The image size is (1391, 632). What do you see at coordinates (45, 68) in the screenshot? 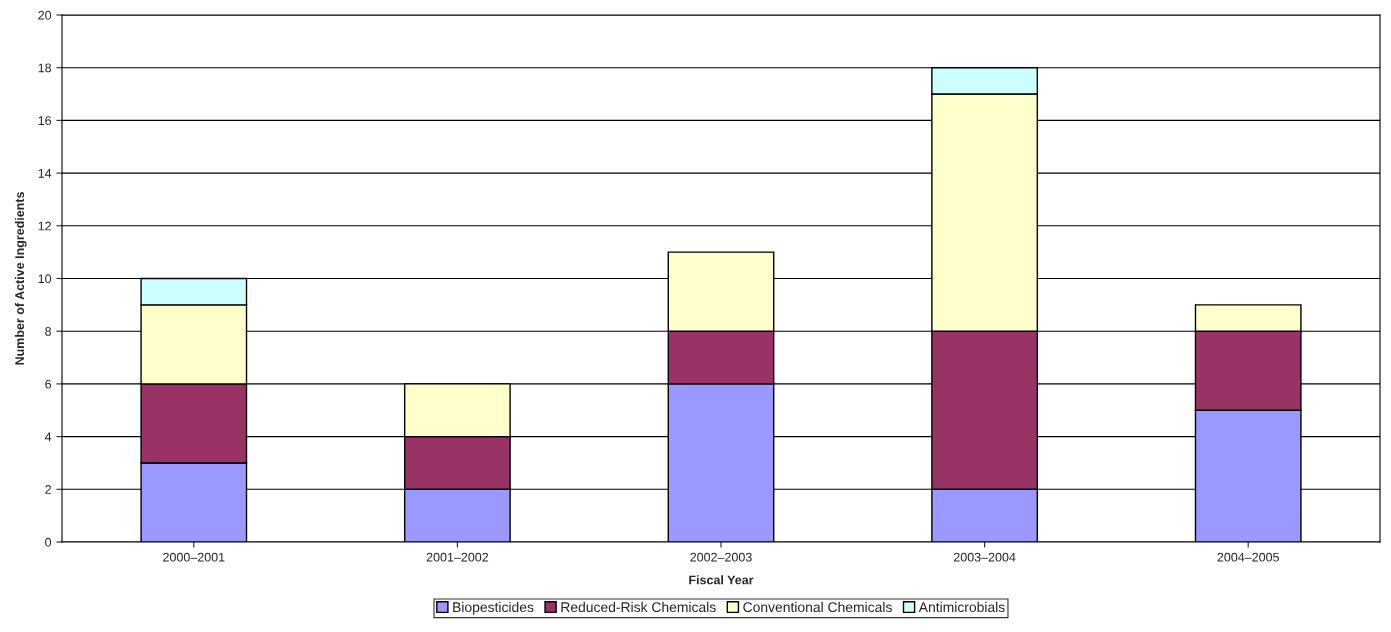
I see `y-tick-label: 18` at bounding box center [45, 68].